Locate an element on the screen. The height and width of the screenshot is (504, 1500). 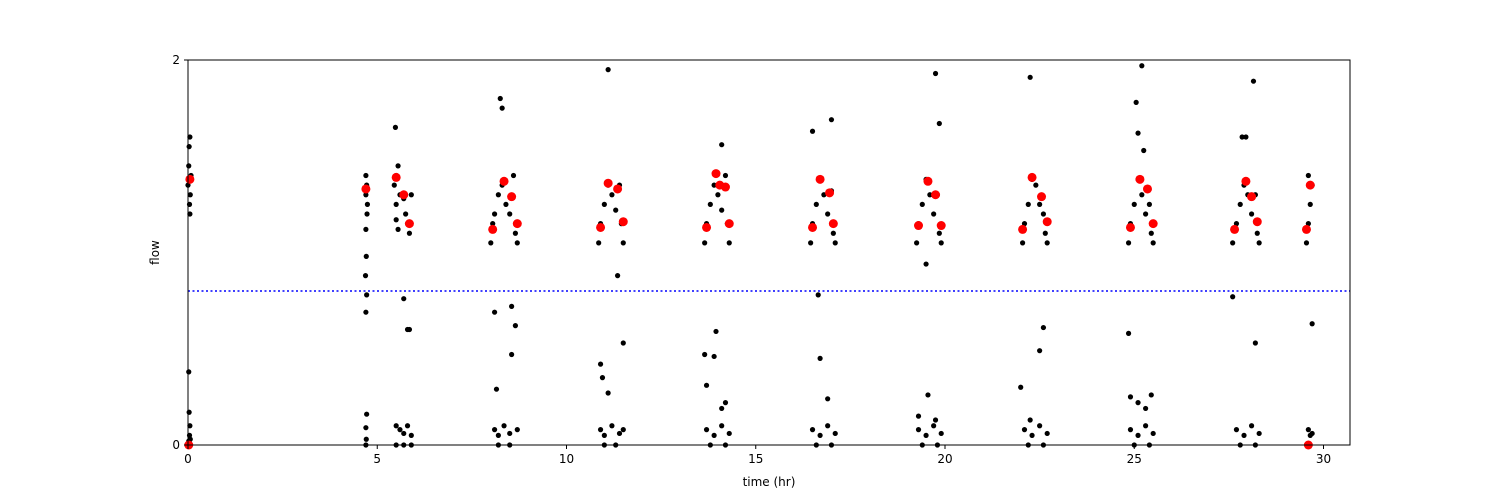
y-axis-label: flow is located at coordinates (155, 252).